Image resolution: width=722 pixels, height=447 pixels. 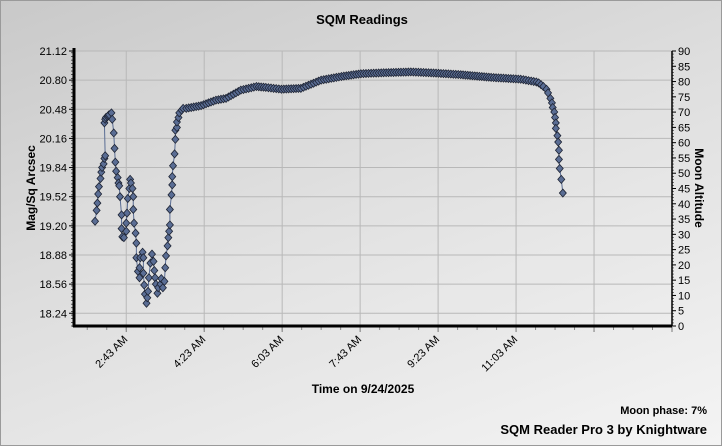 What do you see at coordinates (363, 389) in the screenshot?
I see `x-axis-label: Time on 9/24/2025` at bounding box center [363, 389].